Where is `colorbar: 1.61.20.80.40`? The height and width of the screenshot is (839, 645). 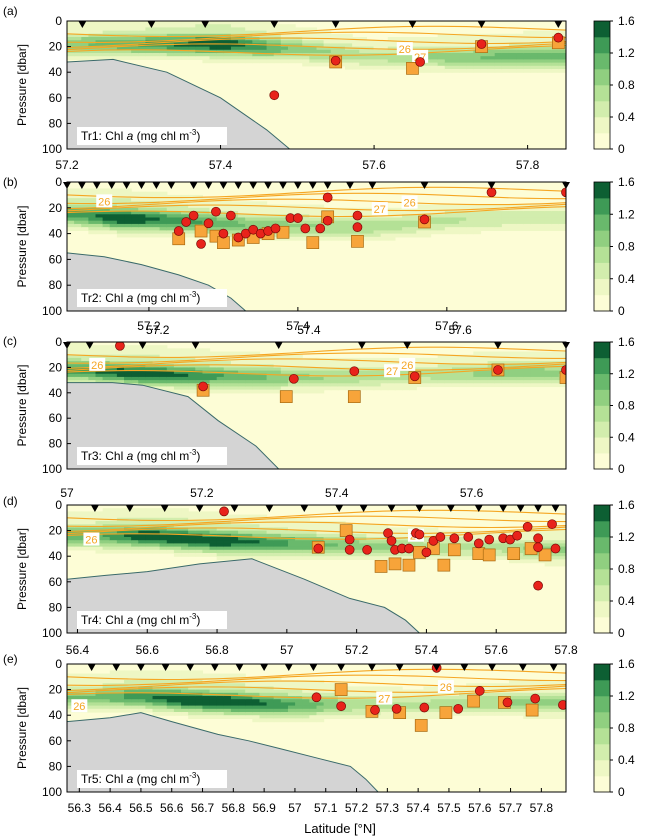 colorbar: 1.61.20.80.40 is located at coordinates (614, 728).